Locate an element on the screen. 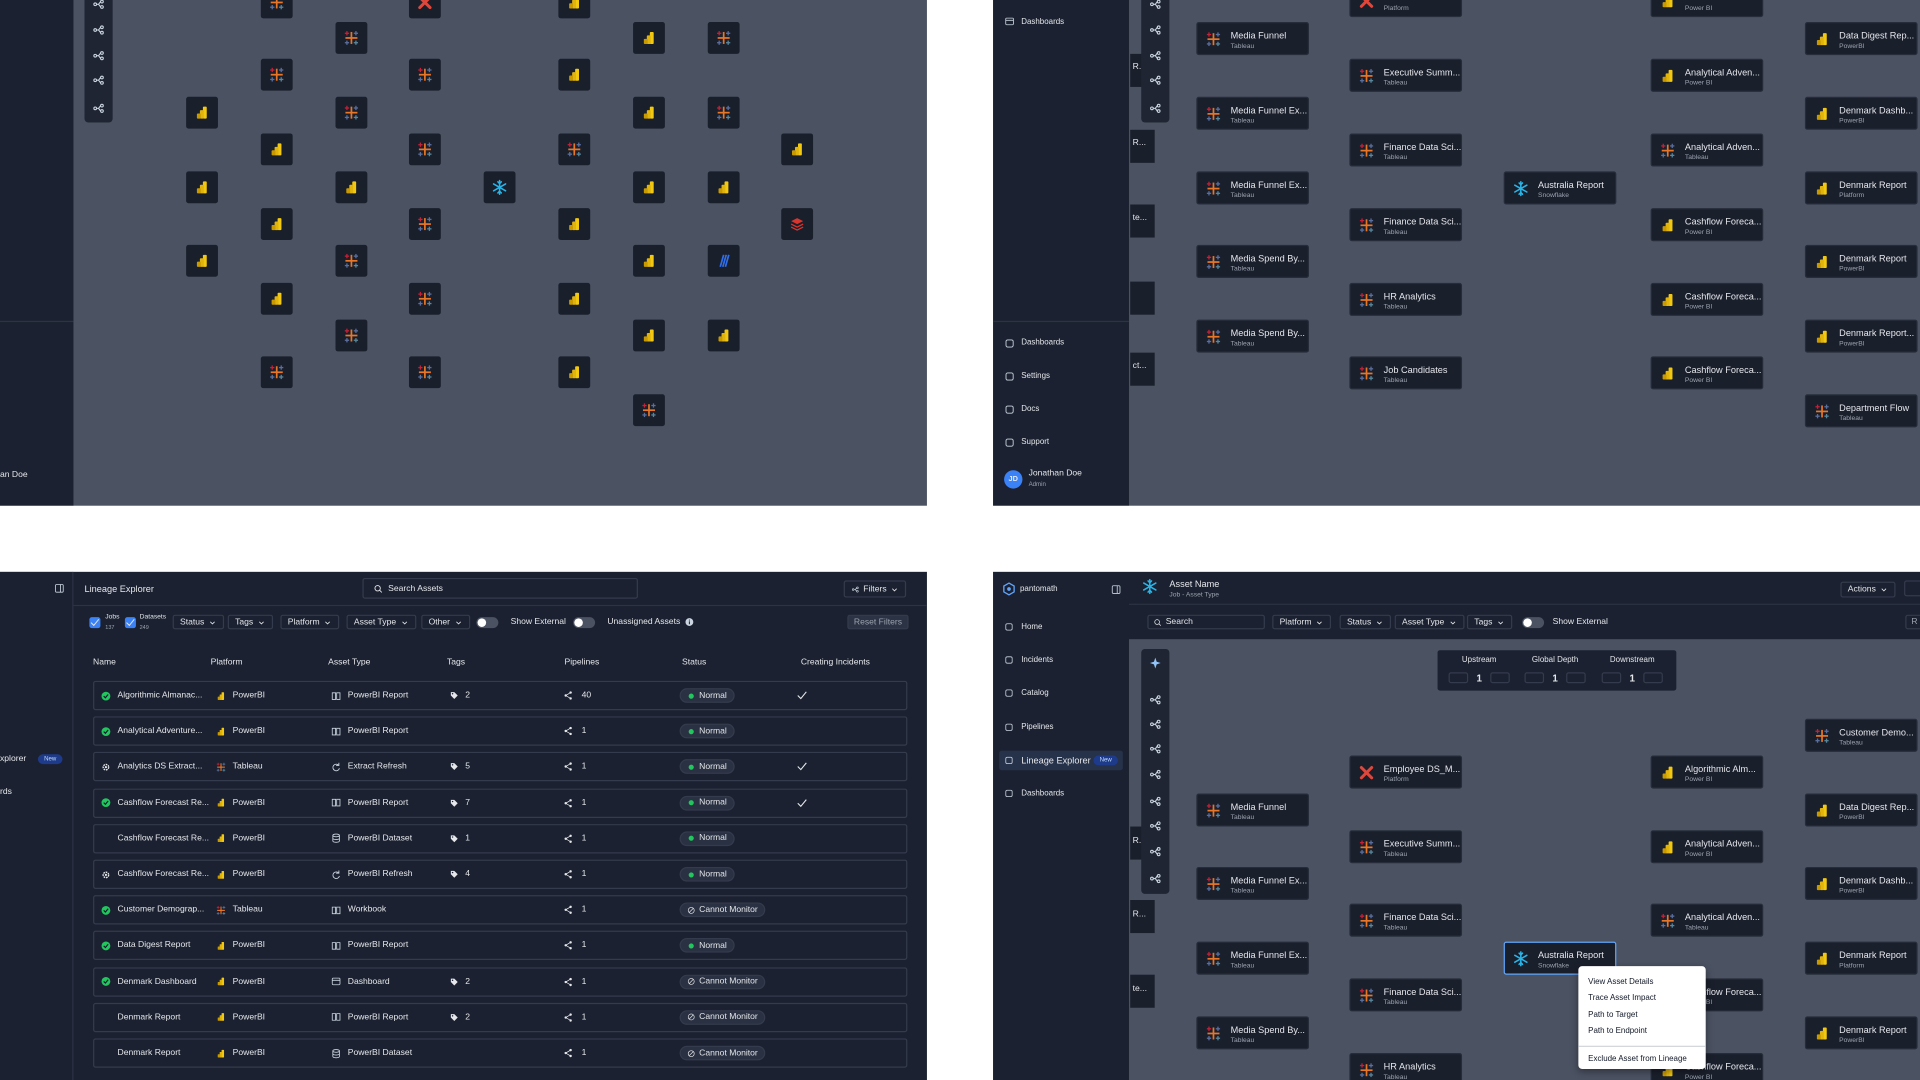  lineage-node: Denmark Report PowerBI is located at coordinates (1861, 261).